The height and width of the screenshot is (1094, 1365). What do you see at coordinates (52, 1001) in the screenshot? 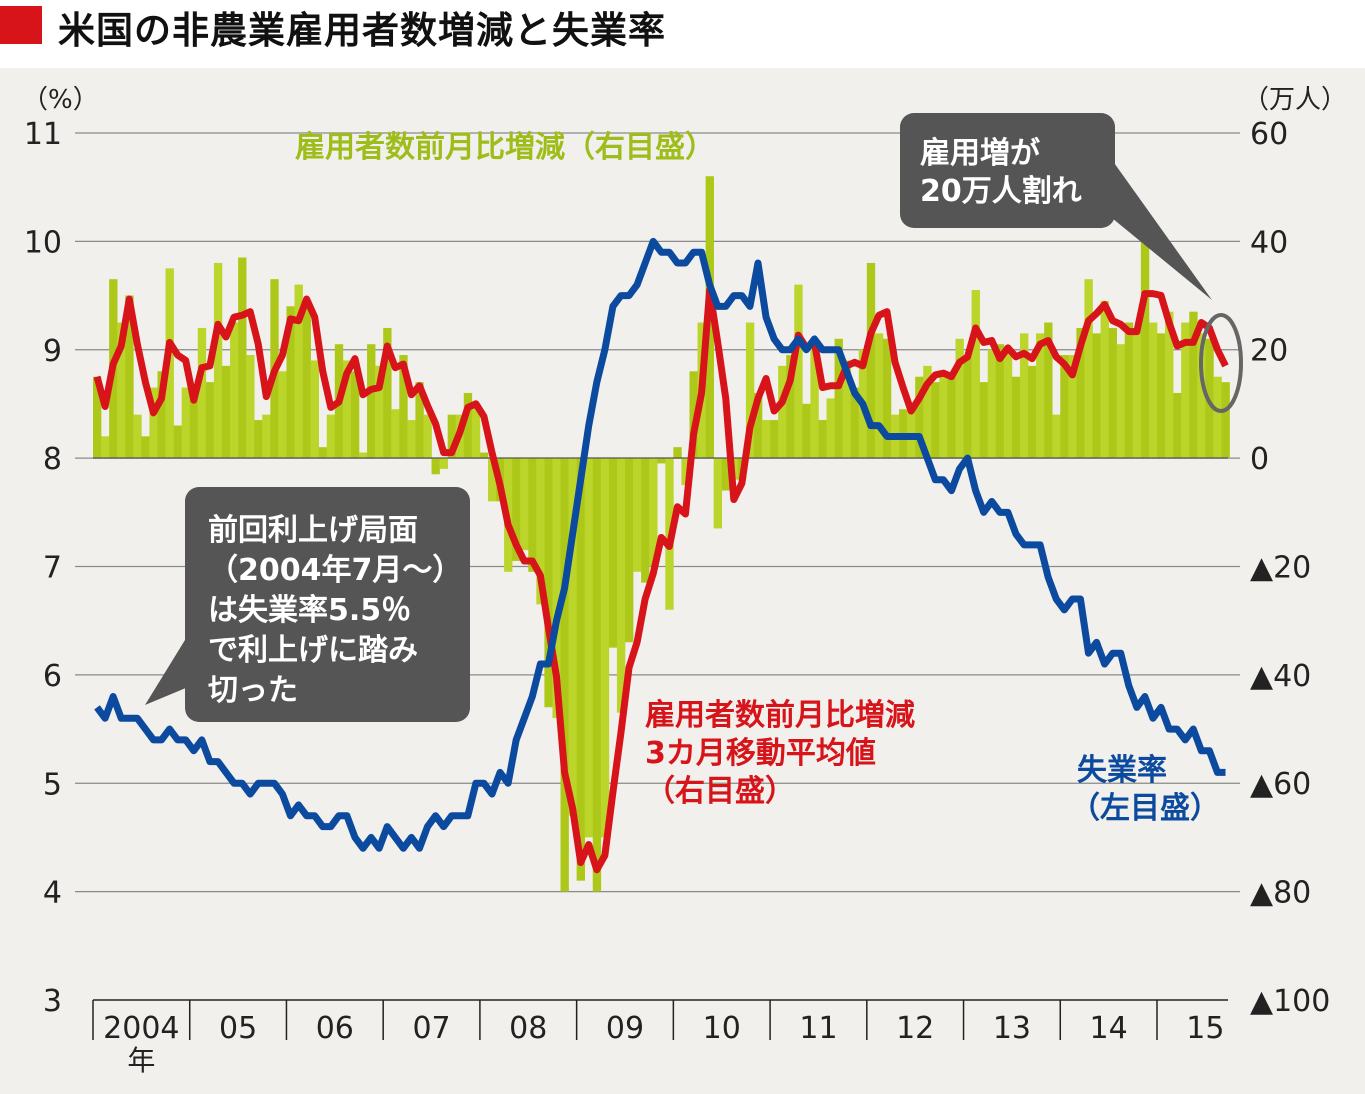
I see `left-tick-label: 3` at bounding box center [52, 1001].